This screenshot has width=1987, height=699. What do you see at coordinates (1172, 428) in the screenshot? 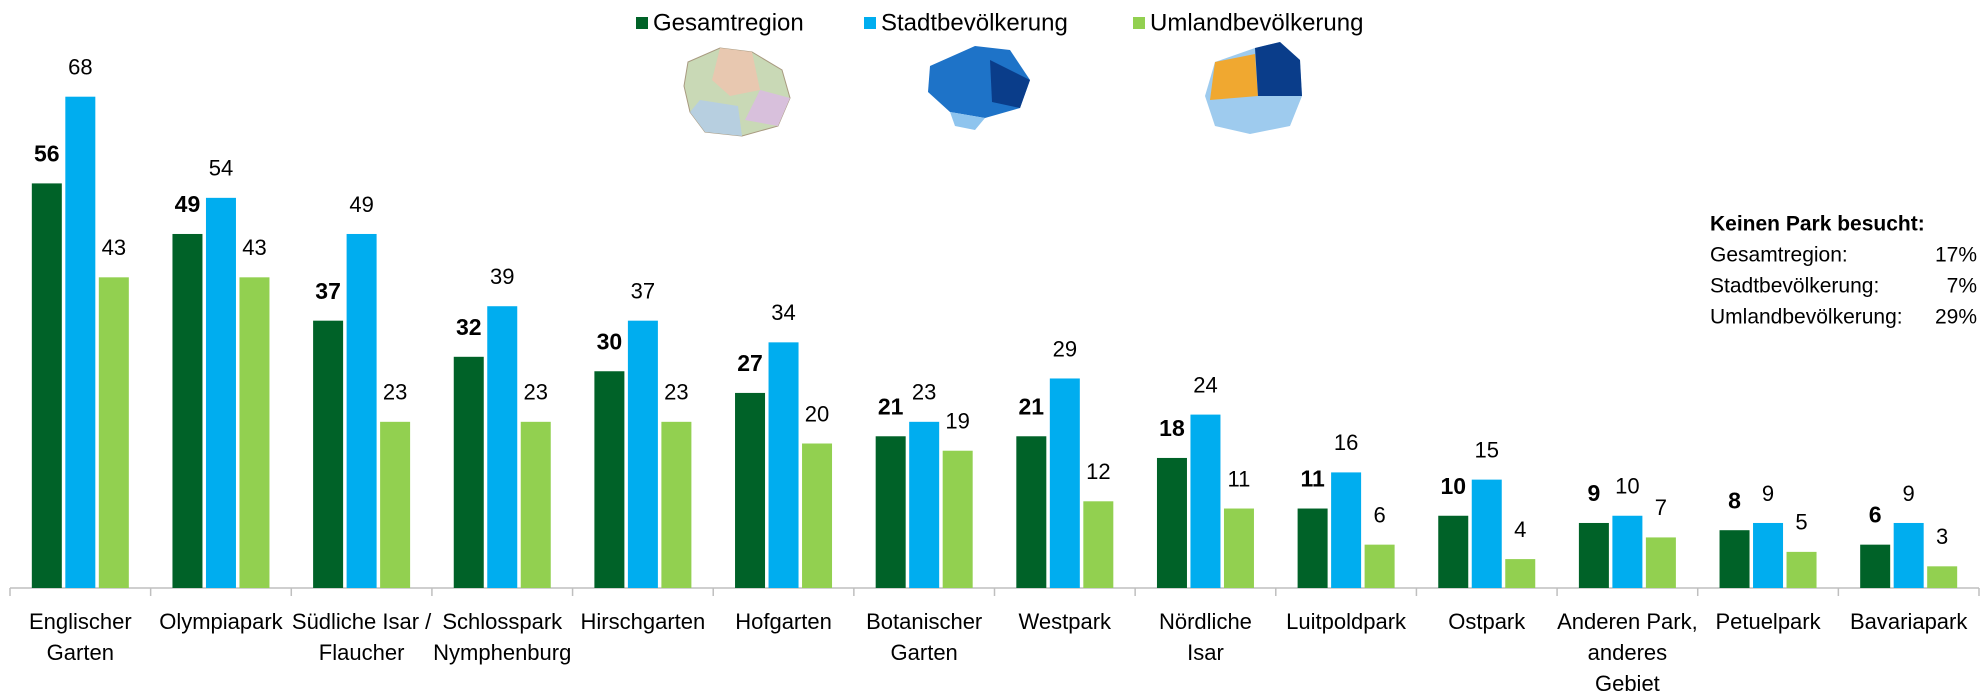
I see `data-label: 18` at bounding box center [1172, 428].